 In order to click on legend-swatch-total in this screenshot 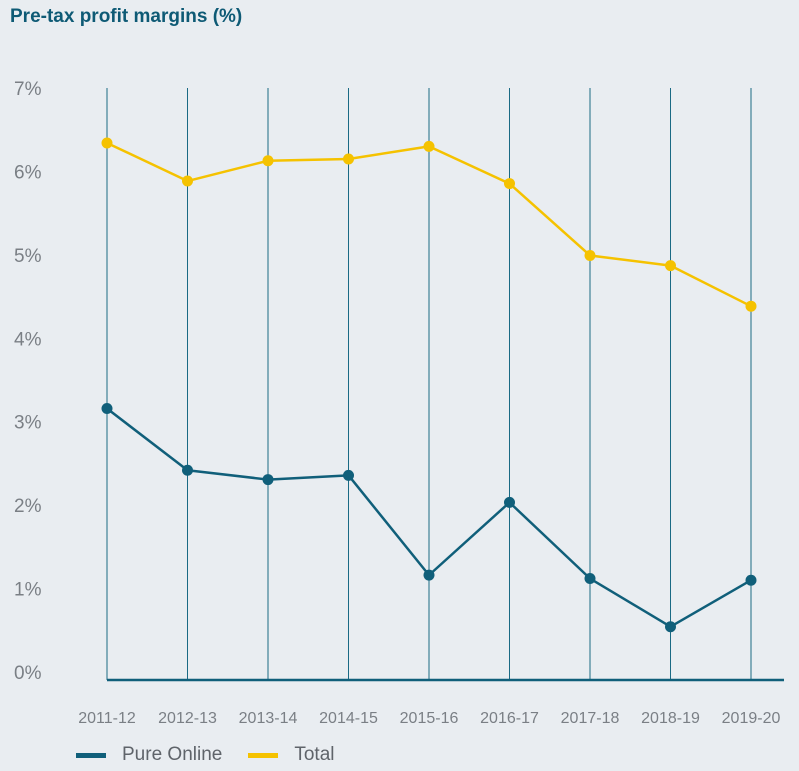, I will do `click(263, 755)`.